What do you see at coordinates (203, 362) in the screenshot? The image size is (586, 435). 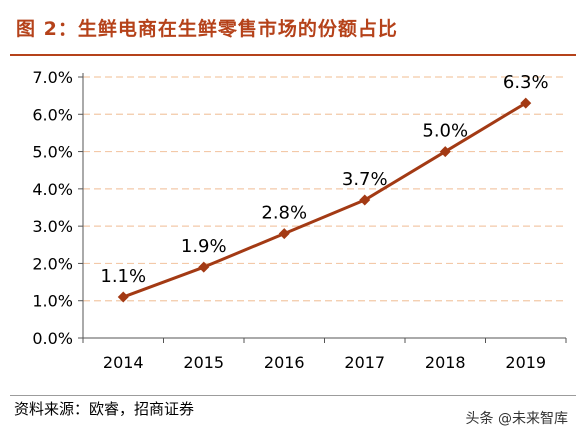 I see `x-tick-label: 2015` at bounding box center [203, 362].